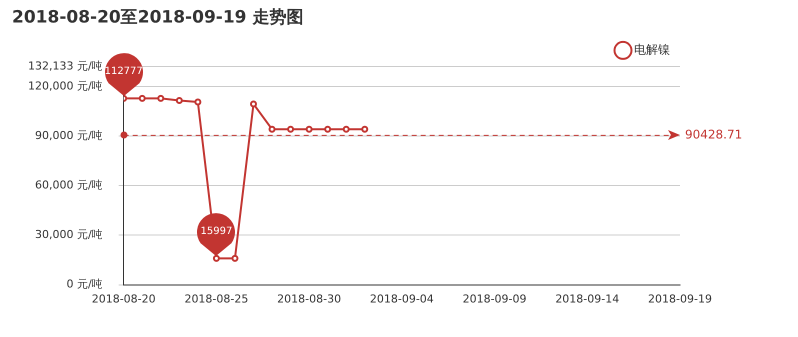 The image size is (798, 337). What do you see at coordinates (494, 299) in the screenshot?
I see `x-tick-label: 2018-09-09` at bounding box center [494, 299].